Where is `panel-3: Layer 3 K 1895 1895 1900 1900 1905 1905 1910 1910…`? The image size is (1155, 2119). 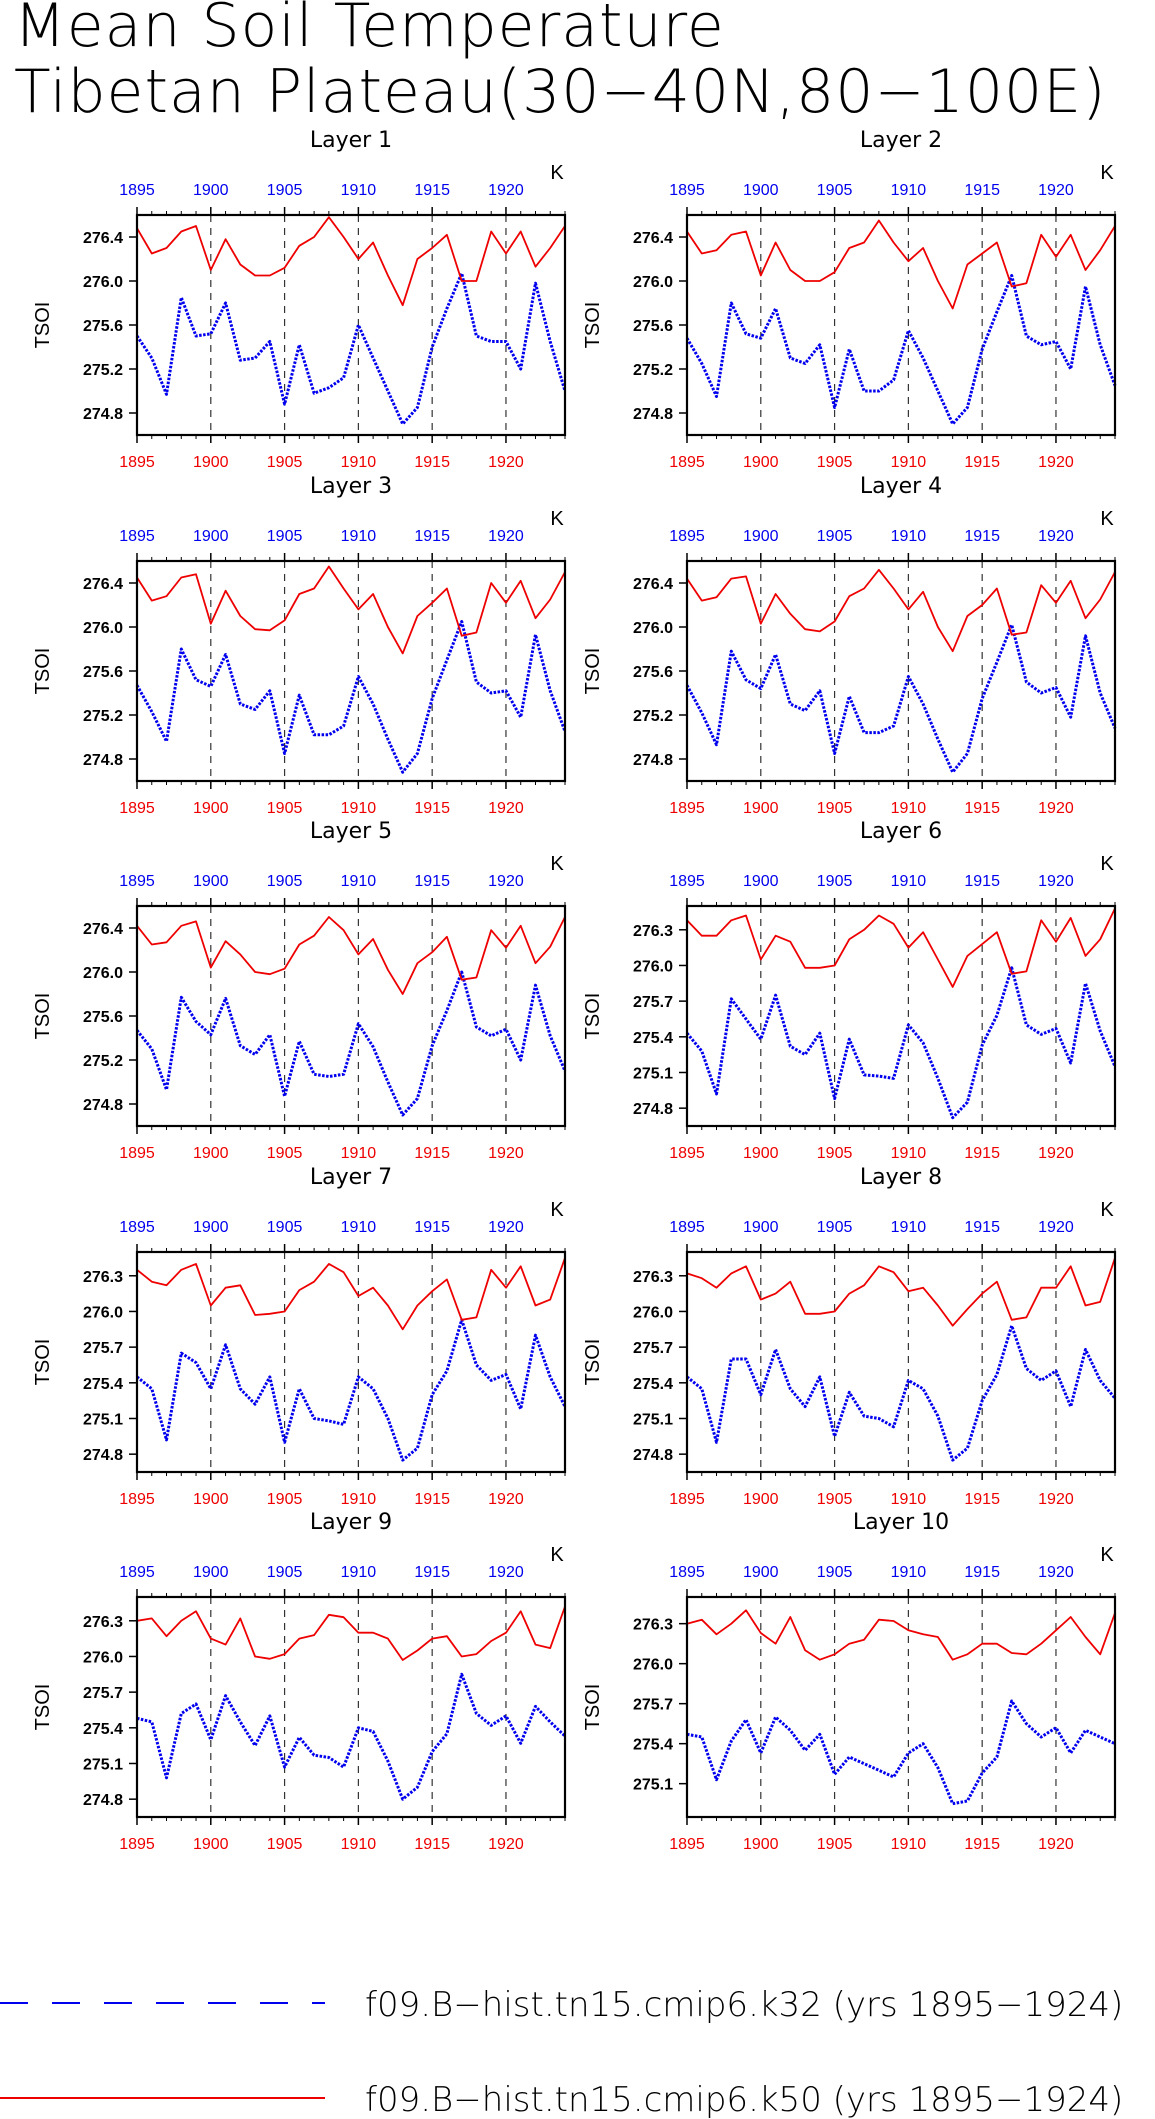 panel-3: Layer 3 K 1895 1895 1900 1900 1905 1905 1910 1910… is located at coordinates (299, 645).